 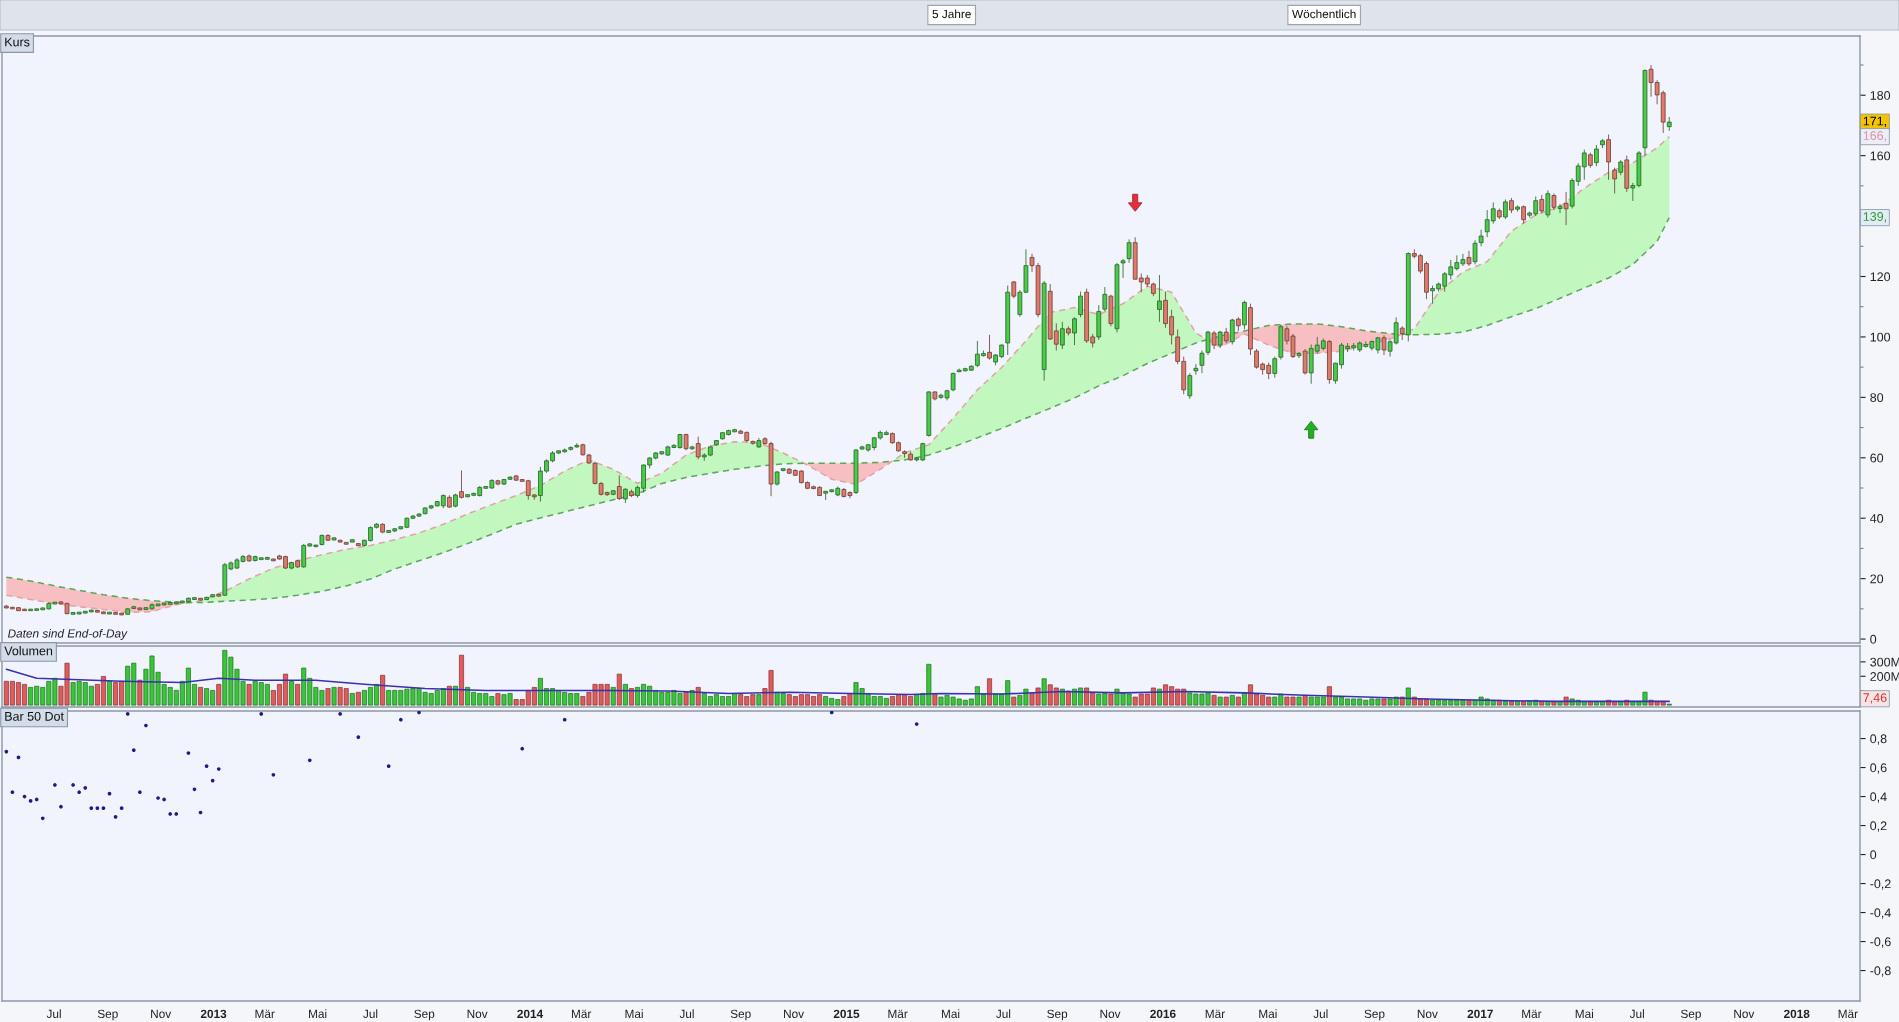 I want to click on x-tick-label: 2014, so click(x=530, y=1013).